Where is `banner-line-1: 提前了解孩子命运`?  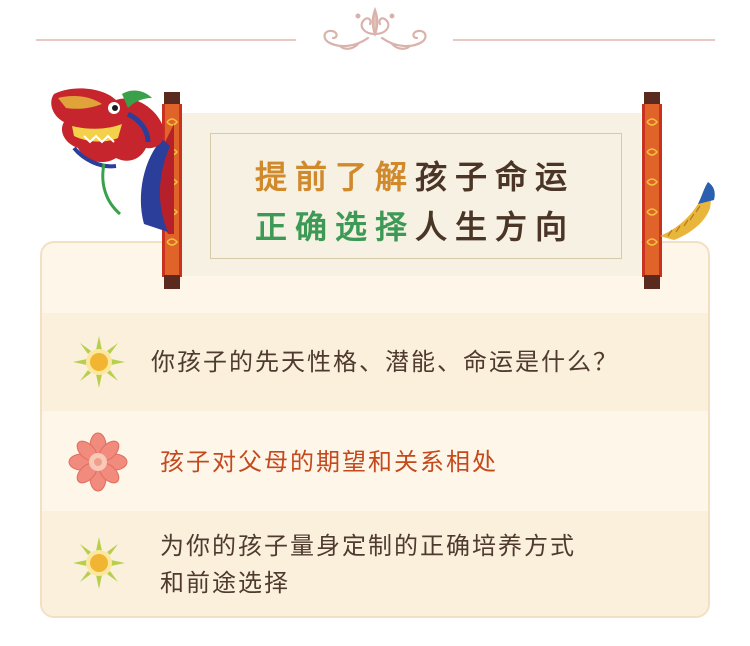 banner-line-1: 提前了解孩子命运 is located at coordinates (415, 175).